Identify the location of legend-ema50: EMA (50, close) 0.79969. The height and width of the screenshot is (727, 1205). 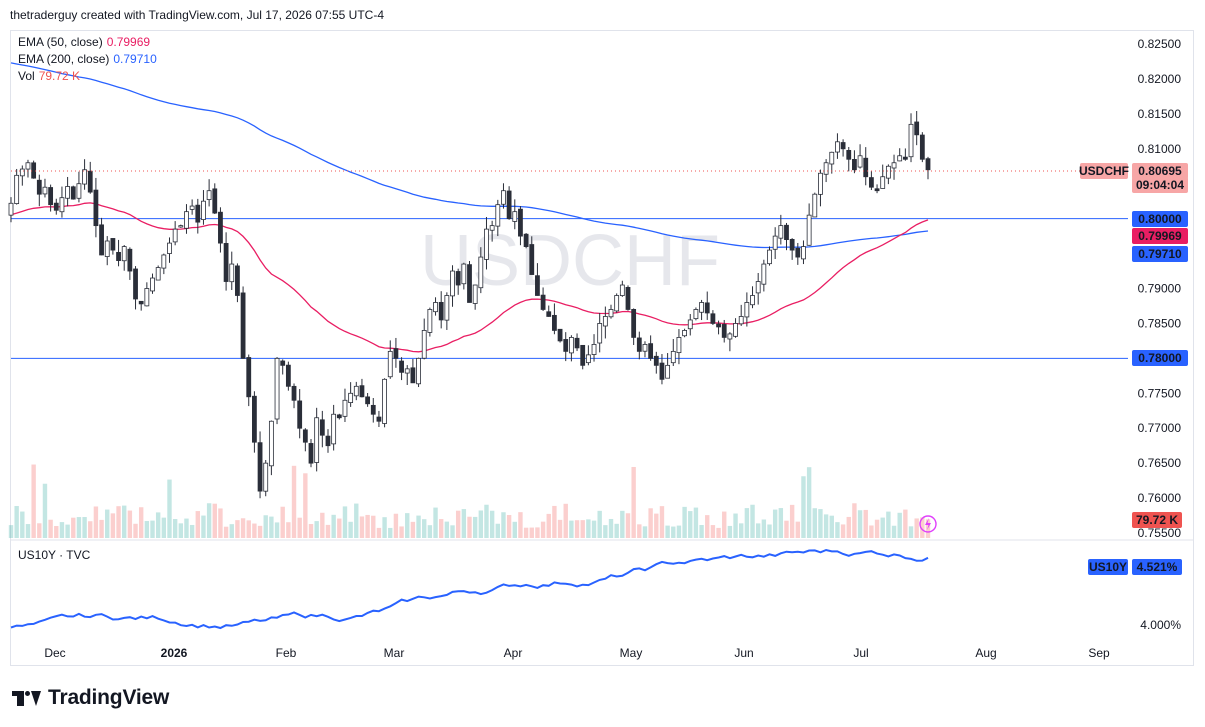
(84, 42).